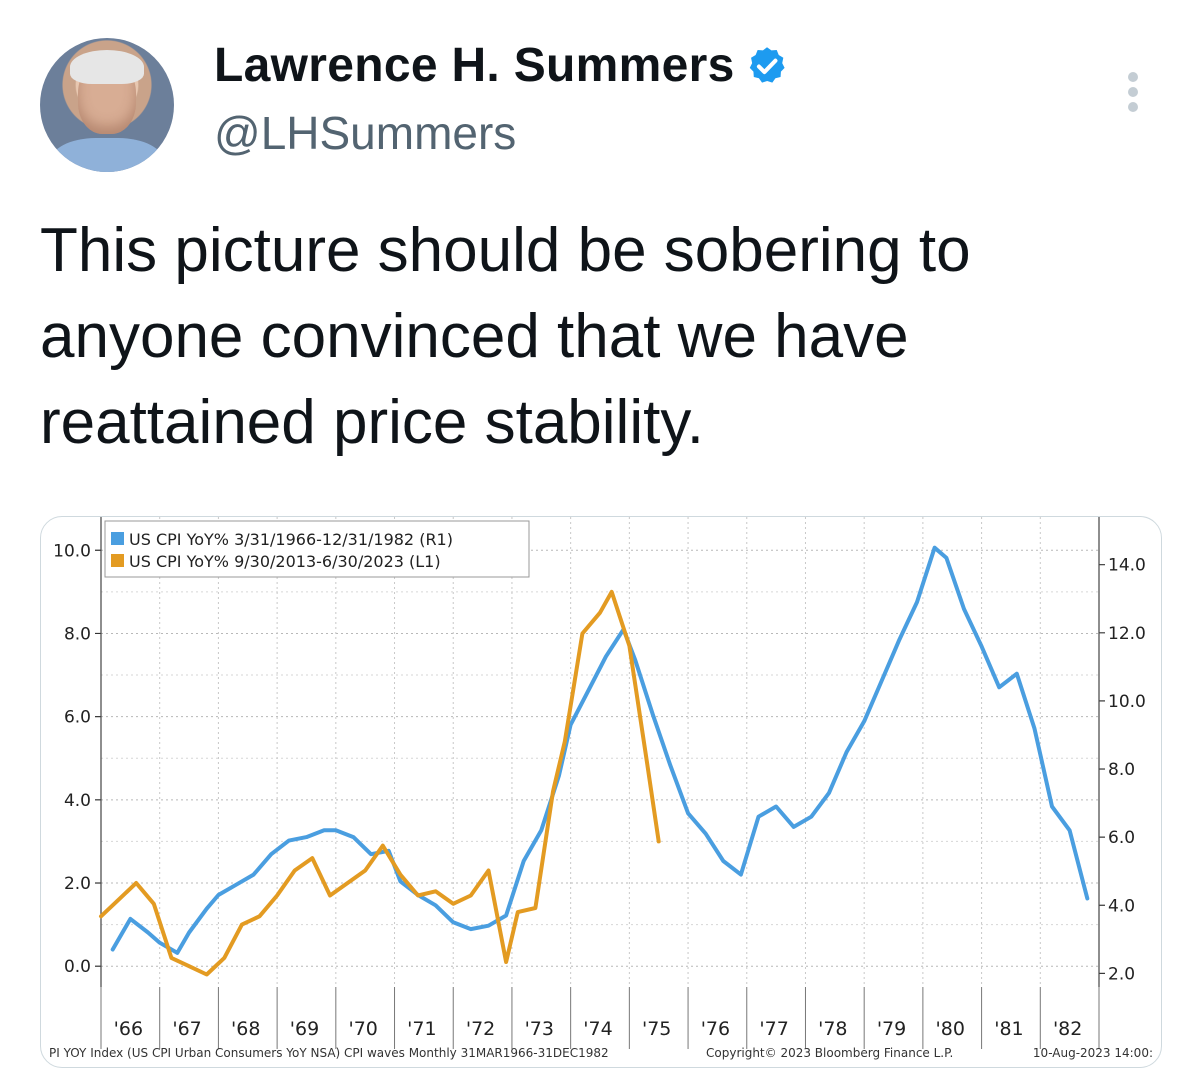 Image resolution: width=1200 pixels, height=1077 pixels. Describe the element at coordinates (539, 1029) in the screenshot. I see `x-axis-tick-label: '73` at that location.